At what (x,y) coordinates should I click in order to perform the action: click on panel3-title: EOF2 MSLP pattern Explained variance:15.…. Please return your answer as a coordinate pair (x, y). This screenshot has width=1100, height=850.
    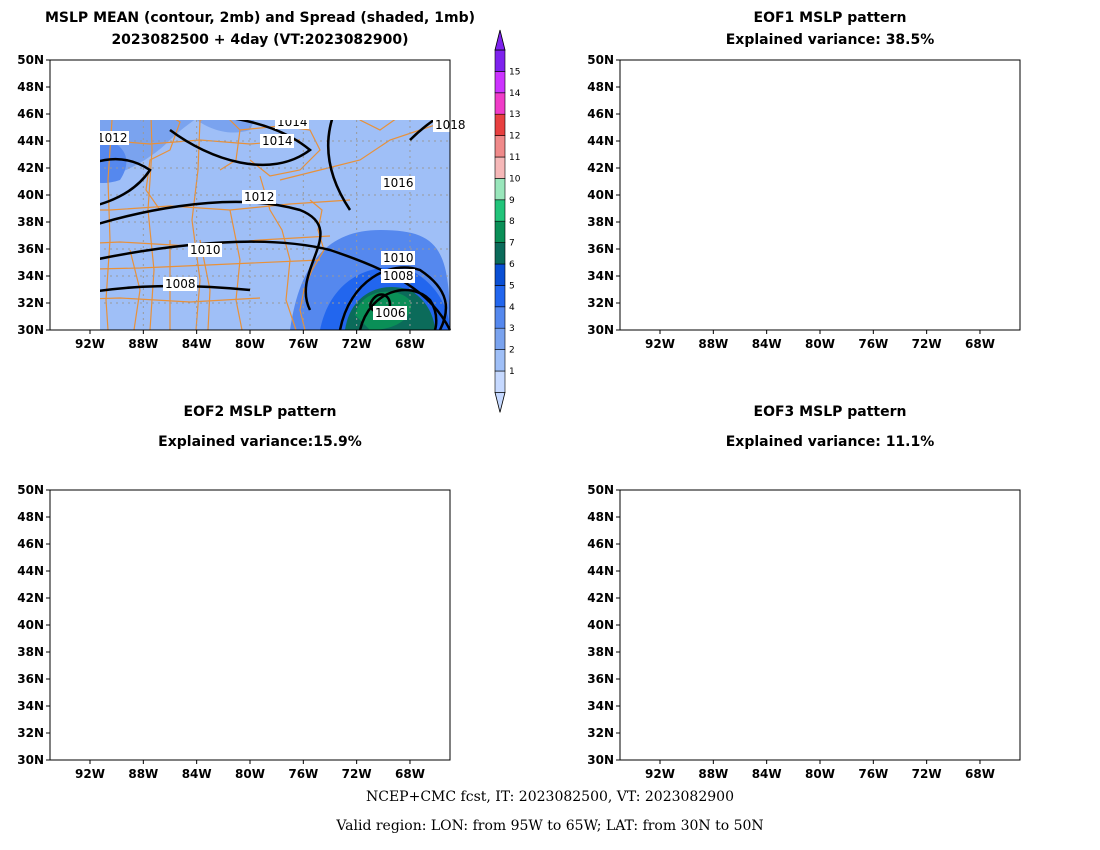
    Looking at the image, I should click on (260, 427).